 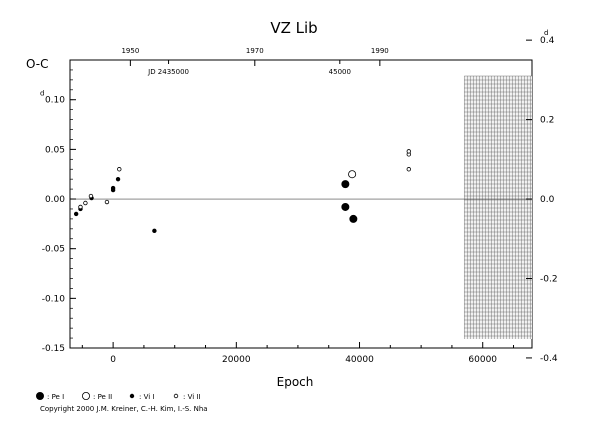 What do you see at coordinates (359, 360) in the screenshot?
I see `x-tick-label: 40000` at bounding box center [359, 360].